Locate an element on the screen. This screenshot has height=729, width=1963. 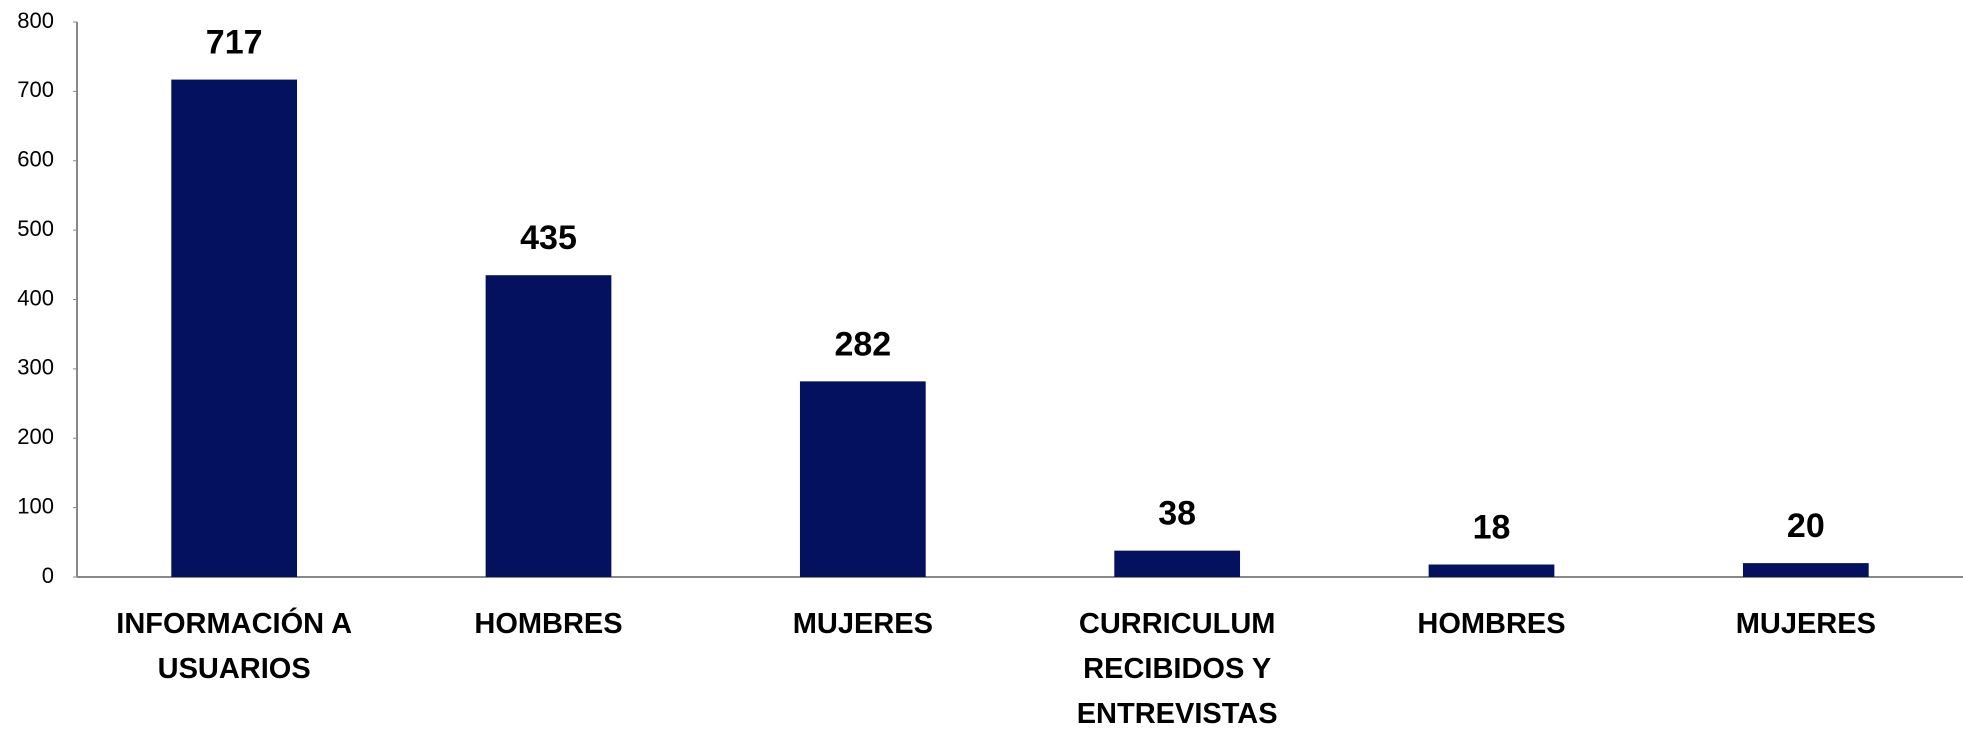
y-tick-label: 0 is located at coordinates (48, 575).